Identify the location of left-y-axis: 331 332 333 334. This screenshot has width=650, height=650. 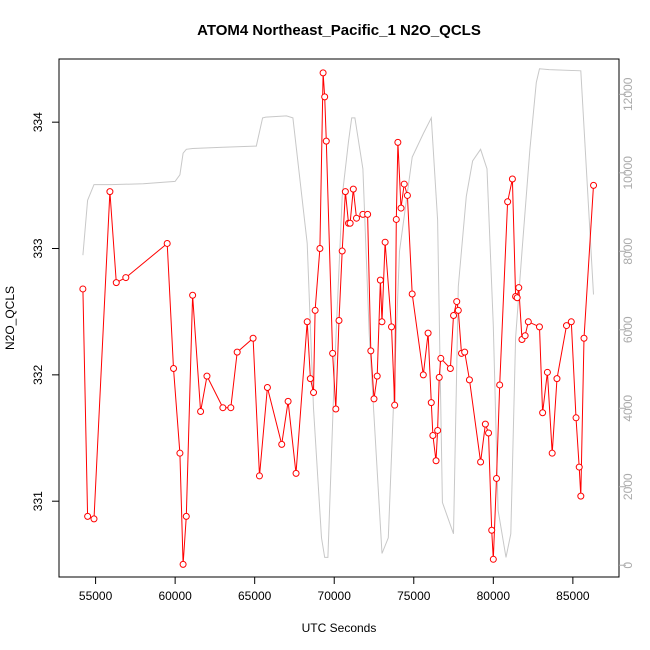
(45, 311).